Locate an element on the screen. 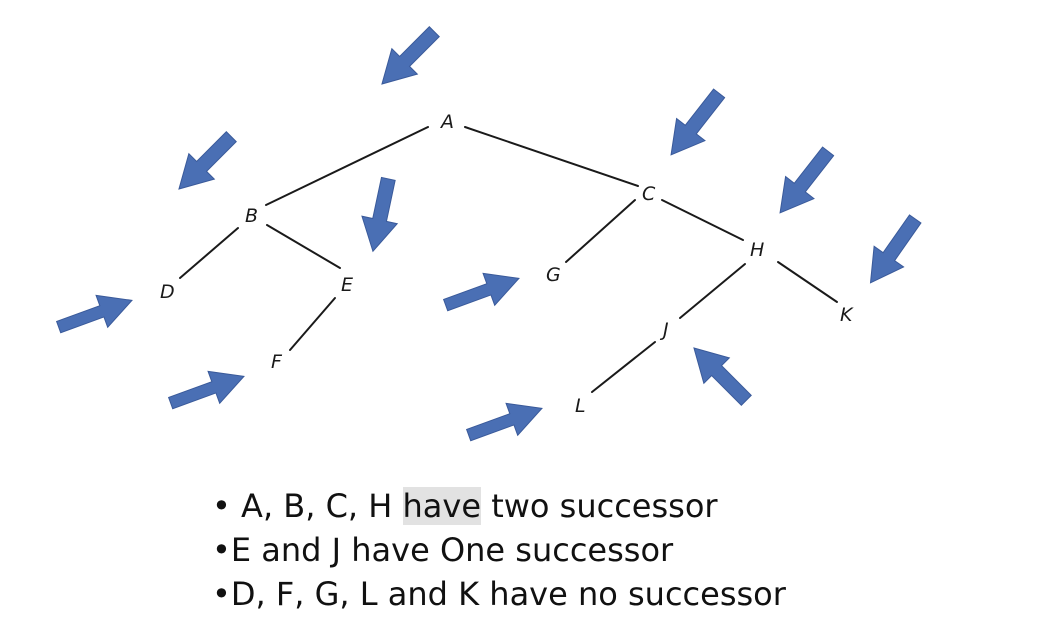  node-c: C is located at coordinates (649, 194).